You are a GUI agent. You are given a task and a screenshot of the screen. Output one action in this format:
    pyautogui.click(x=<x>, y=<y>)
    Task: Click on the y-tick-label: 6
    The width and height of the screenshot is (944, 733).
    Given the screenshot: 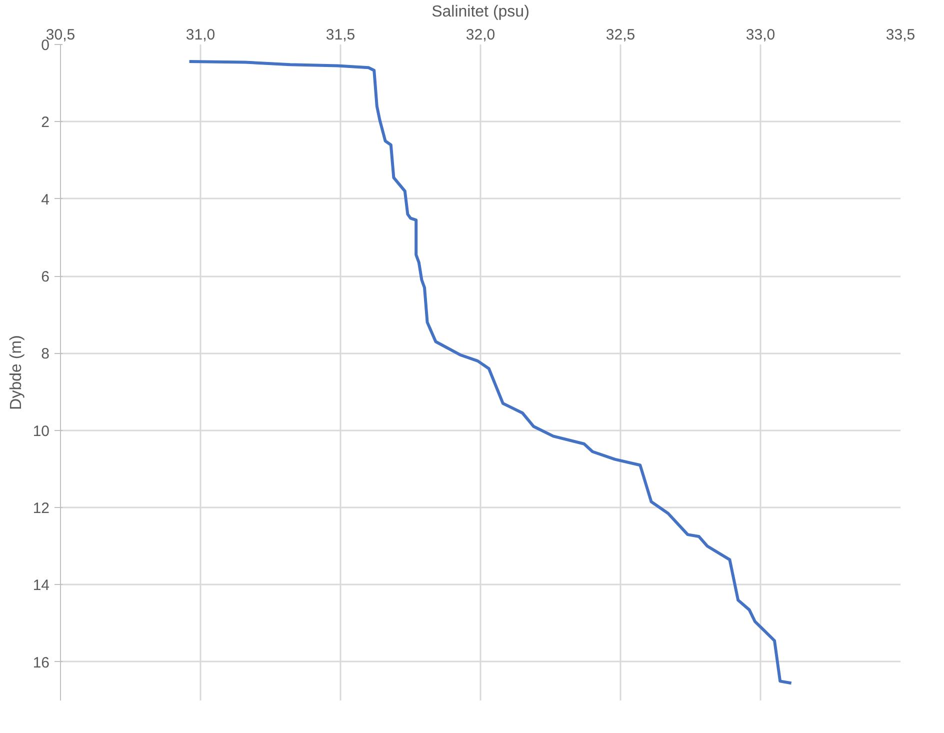 What is the action you would take?
    pyautogui.click(x=45, y=277)
    